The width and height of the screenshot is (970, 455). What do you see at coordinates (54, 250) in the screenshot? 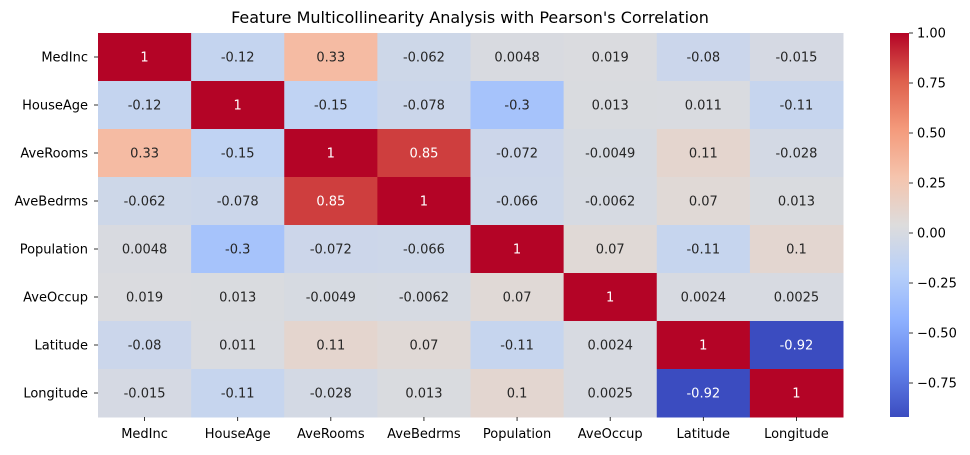
I see `y-tick-label: Population` at bounding box center [54, 250].